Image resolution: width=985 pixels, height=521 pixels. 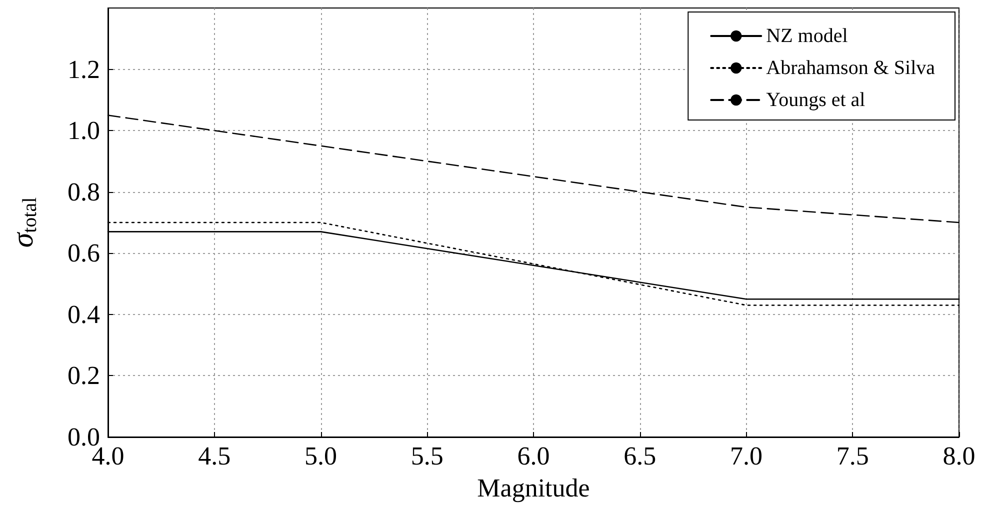 I want to click on y-tick-label: 1.2, so click(x=84, y=69).